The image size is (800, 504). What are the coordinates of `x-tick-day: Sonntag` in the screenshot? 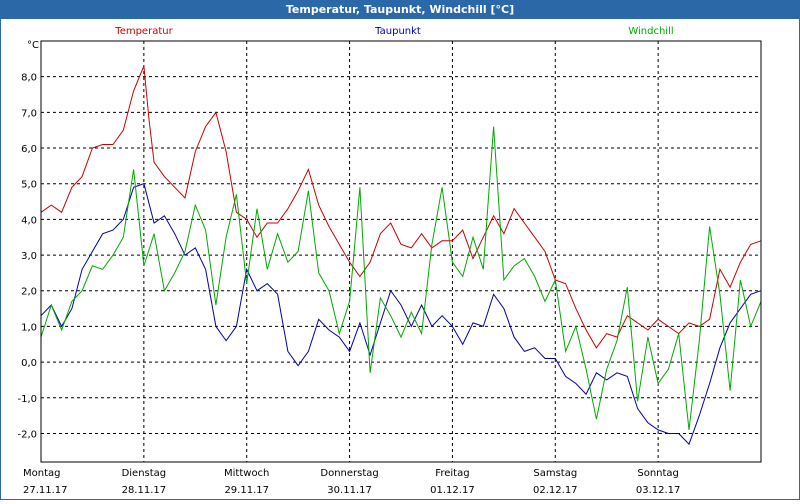 It's located at (658, 473).